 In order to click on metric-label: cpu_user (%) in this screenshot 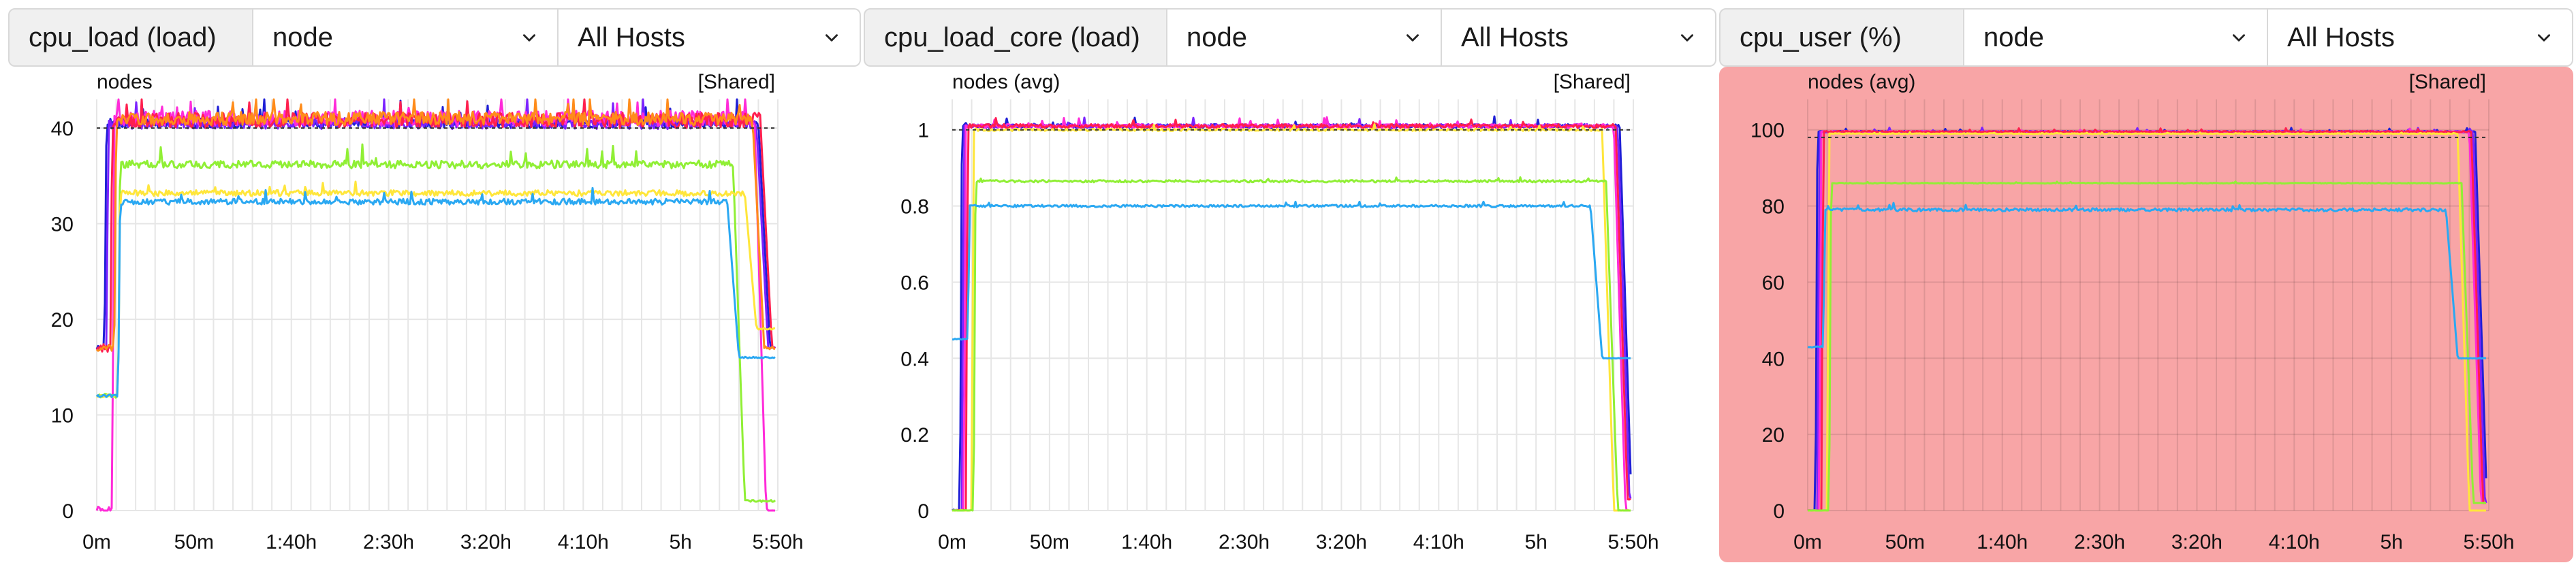, I will do `click(1821, 37)`.